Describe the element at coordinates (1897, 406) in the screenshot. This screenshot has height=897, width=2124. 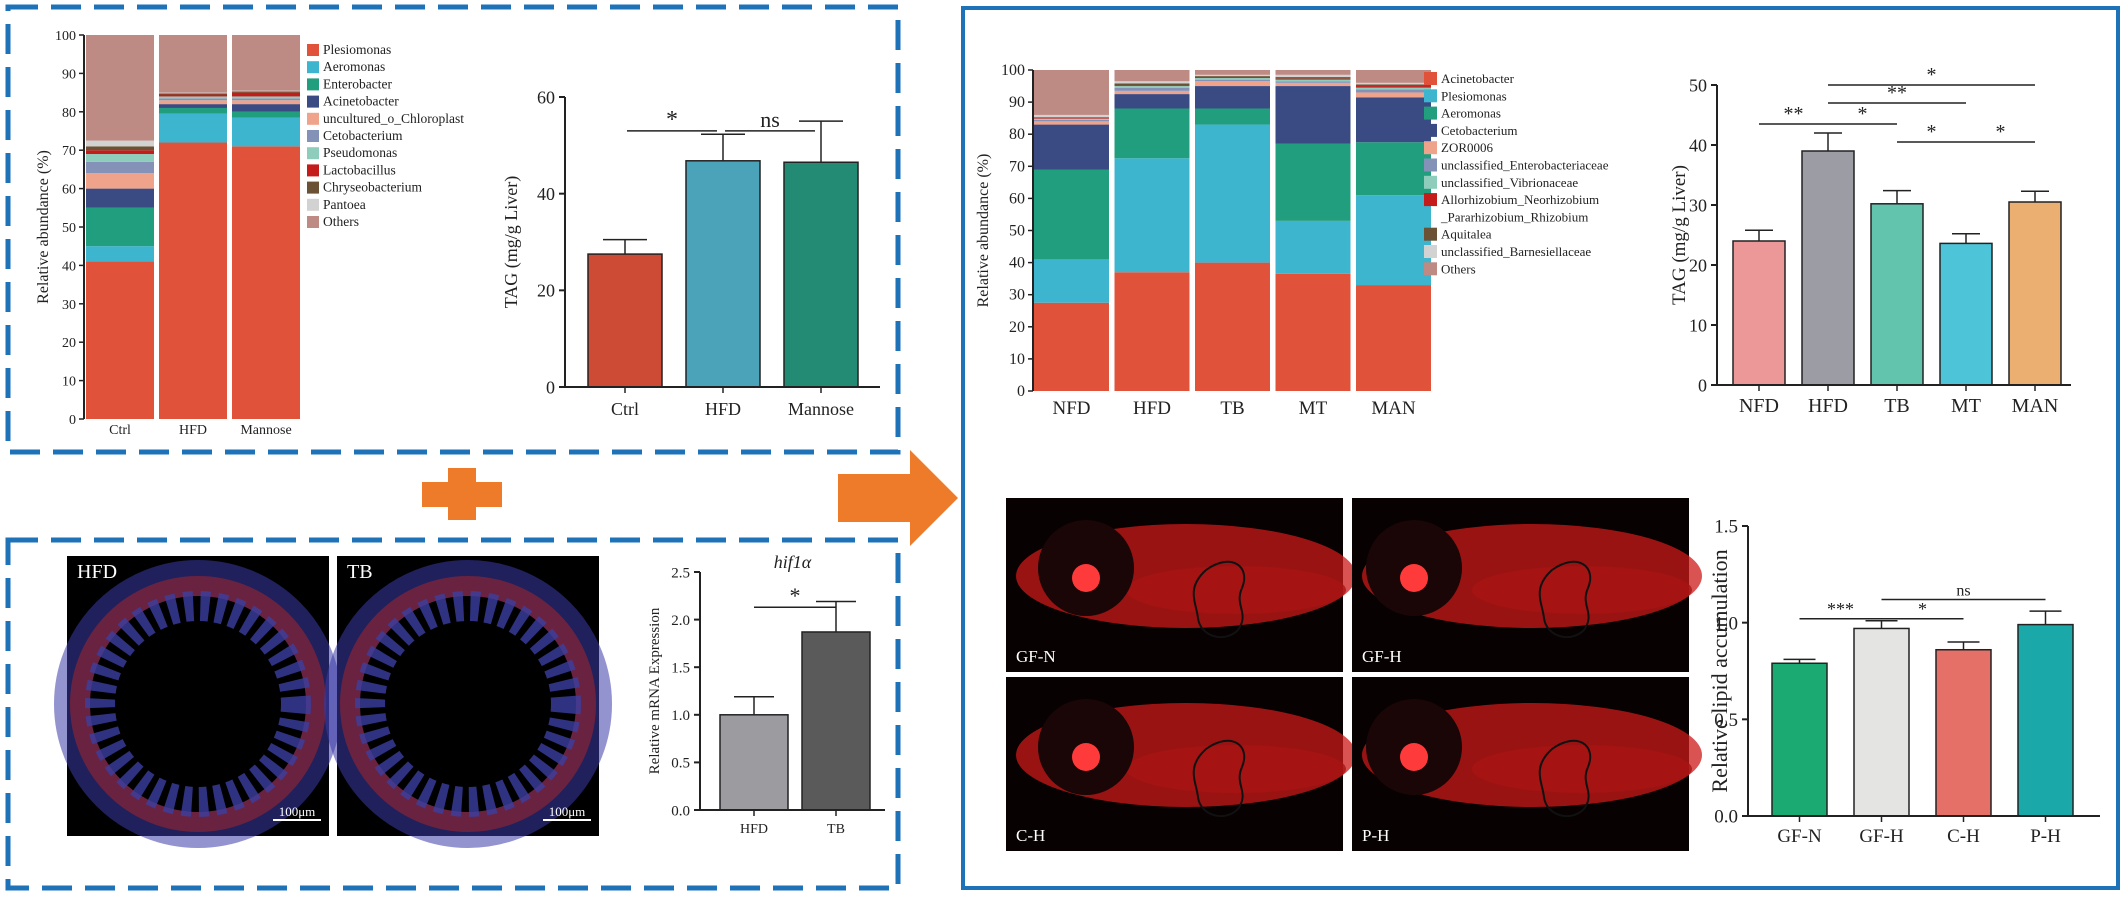
I see `x-tick-label: TB` at that location.